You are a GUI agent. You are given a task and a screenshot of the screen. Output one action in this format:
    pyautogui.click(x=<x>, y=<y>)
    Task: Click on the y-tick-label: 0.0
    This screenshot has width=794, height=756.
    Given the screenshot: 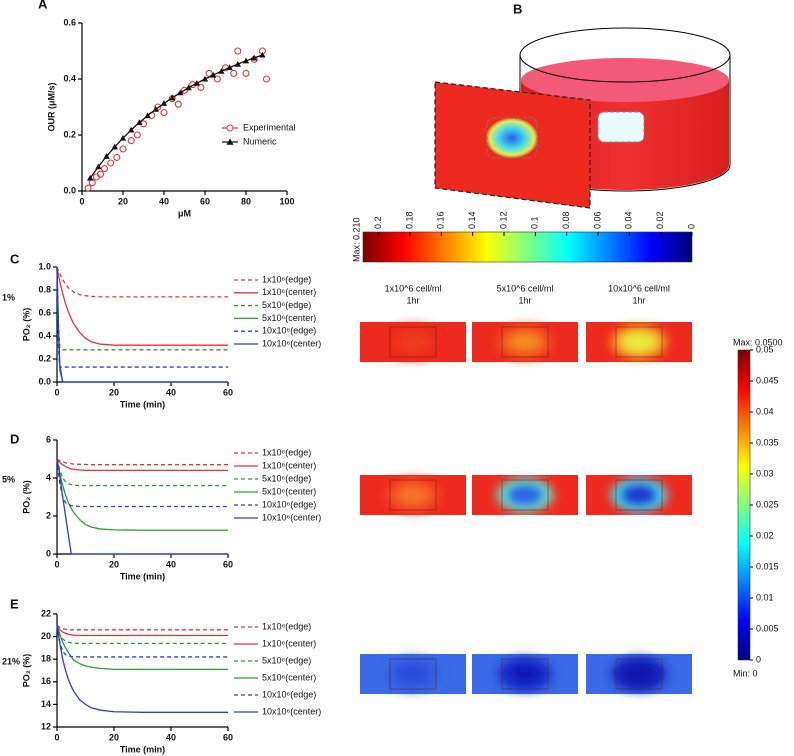 What is the action you would take?
    pyautogui.click(x=69, y=190)
    